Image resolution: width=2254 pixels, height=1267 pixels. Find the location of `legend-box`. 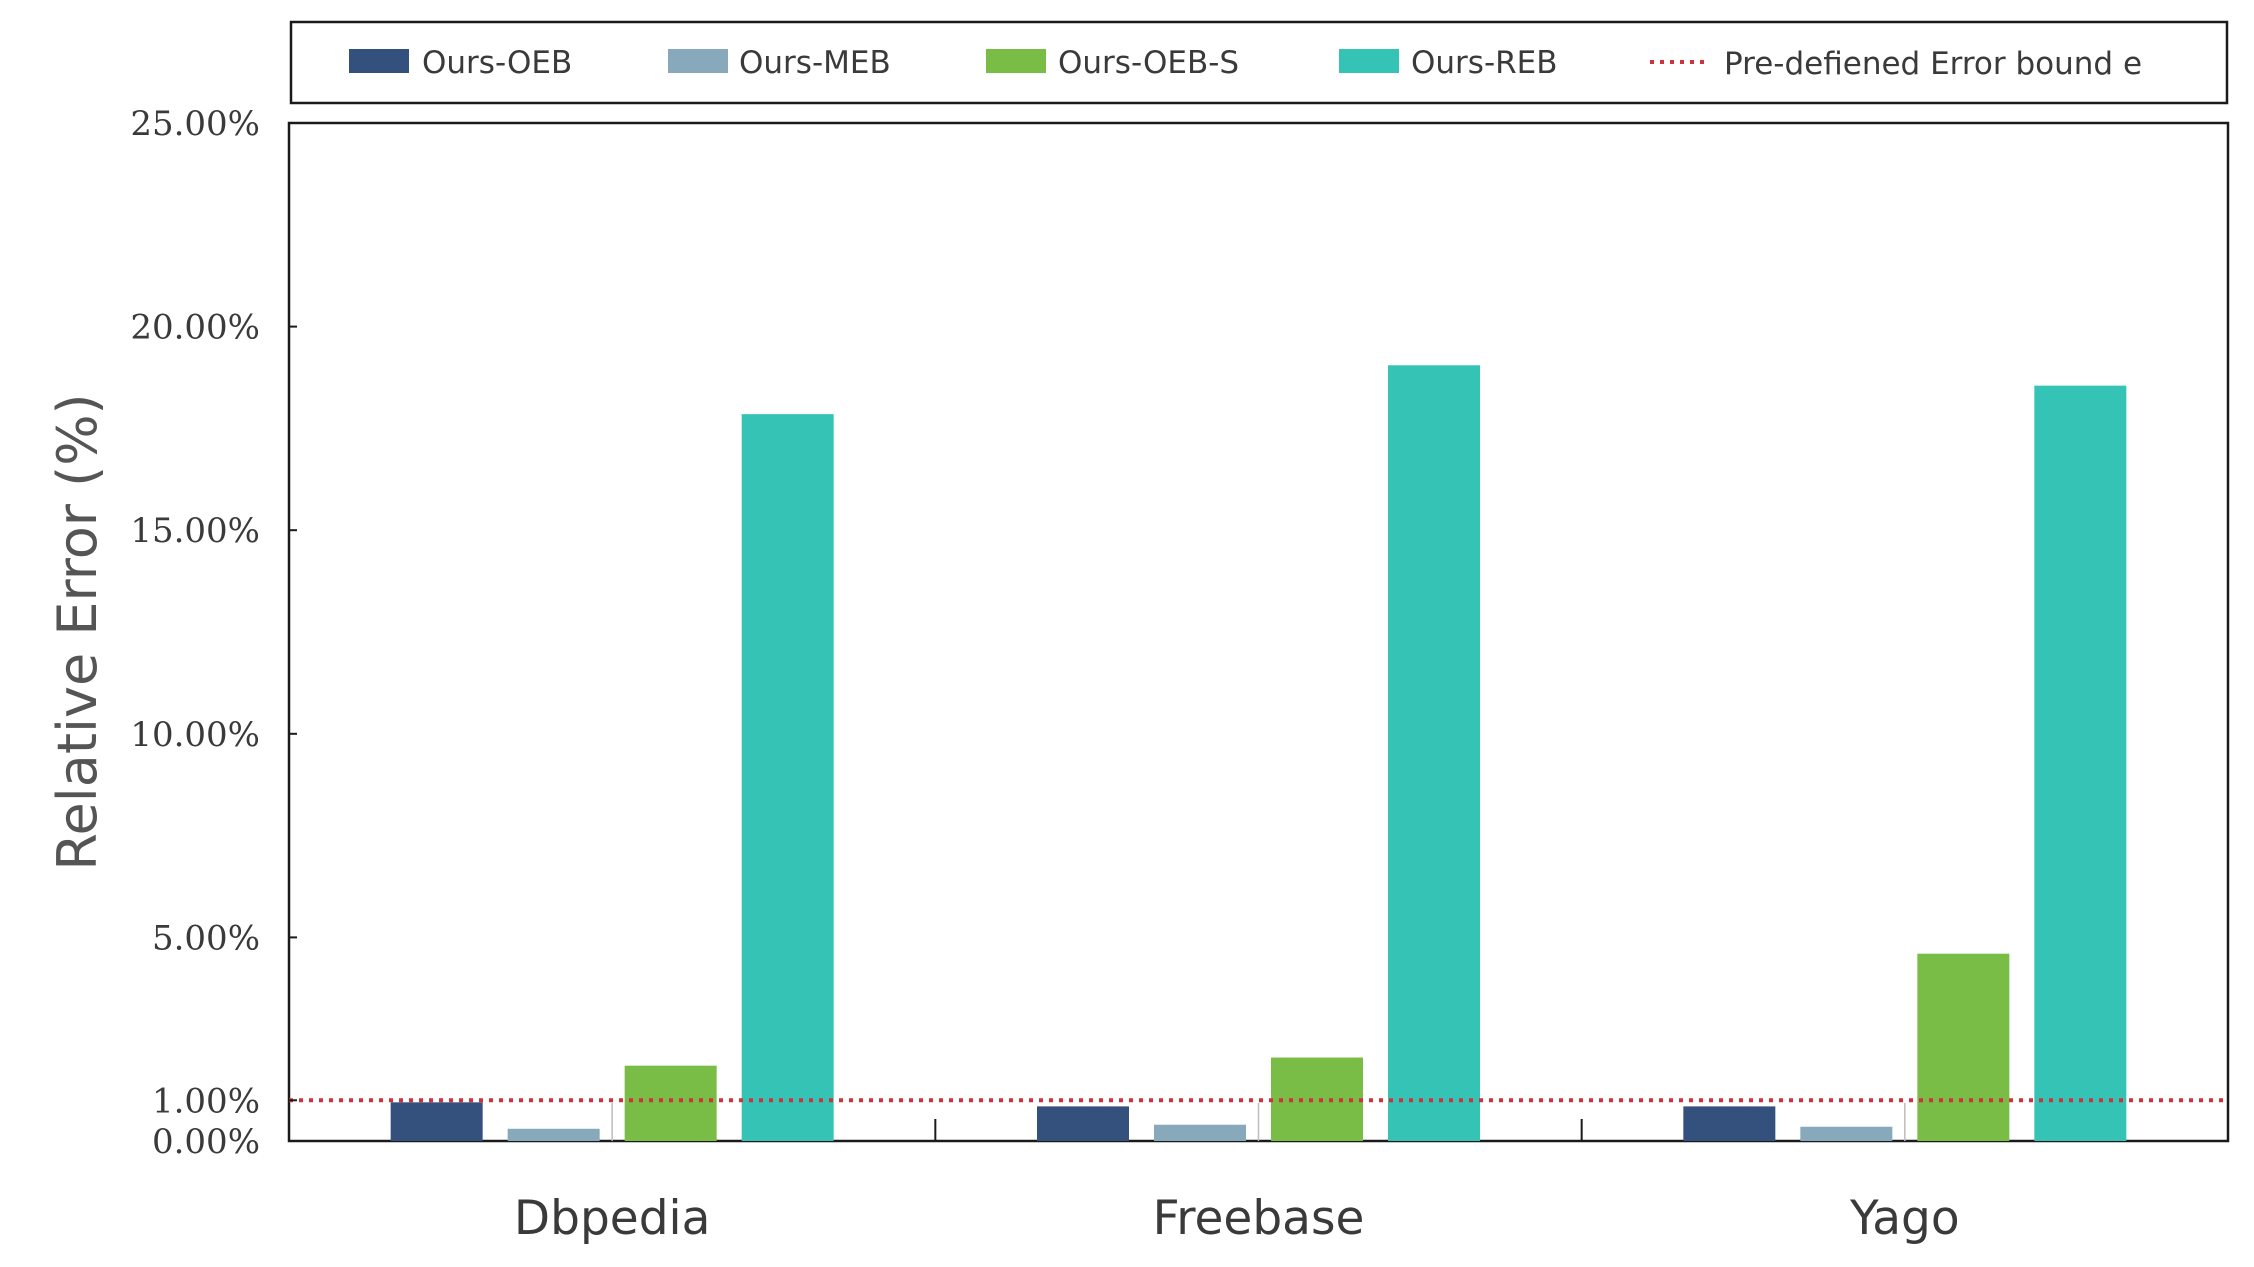

legend-box is located at coordinates (1259, 62).